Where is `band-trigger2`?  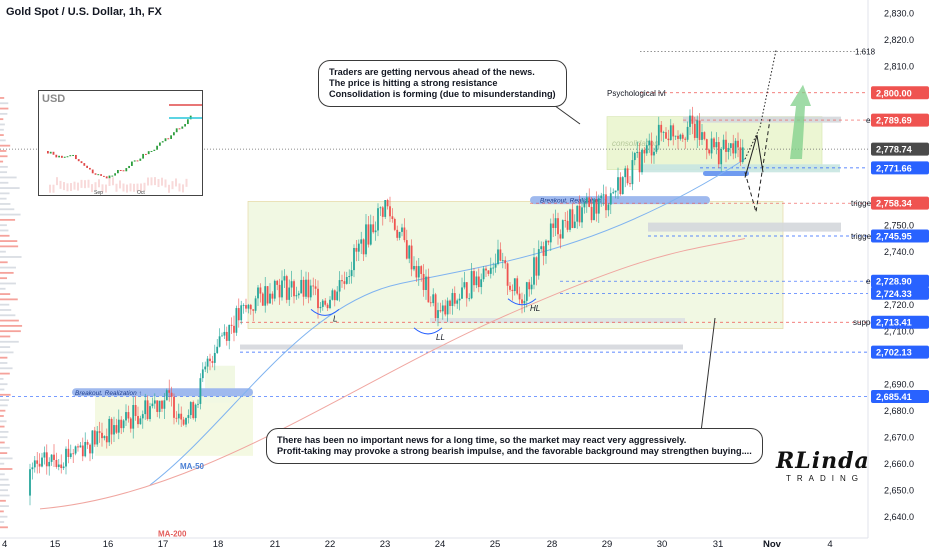
band-trigger2 is located at coordinates (744, 227).